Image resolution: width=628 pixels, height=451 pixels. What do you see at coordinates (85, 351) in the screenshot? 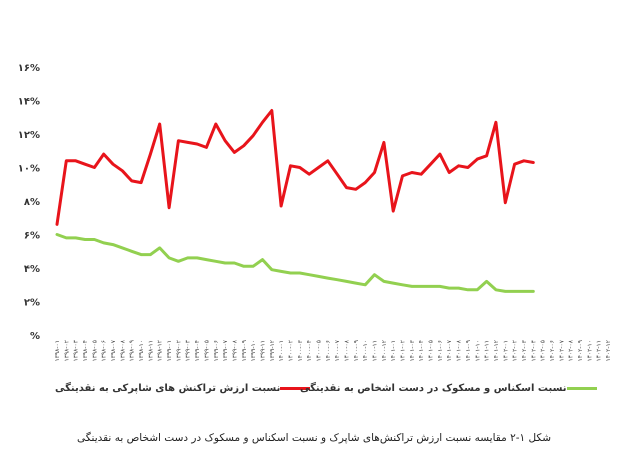
I see `x-tick-label: ۱۳۹۸-۰۴` at bounding box center [85, 351].